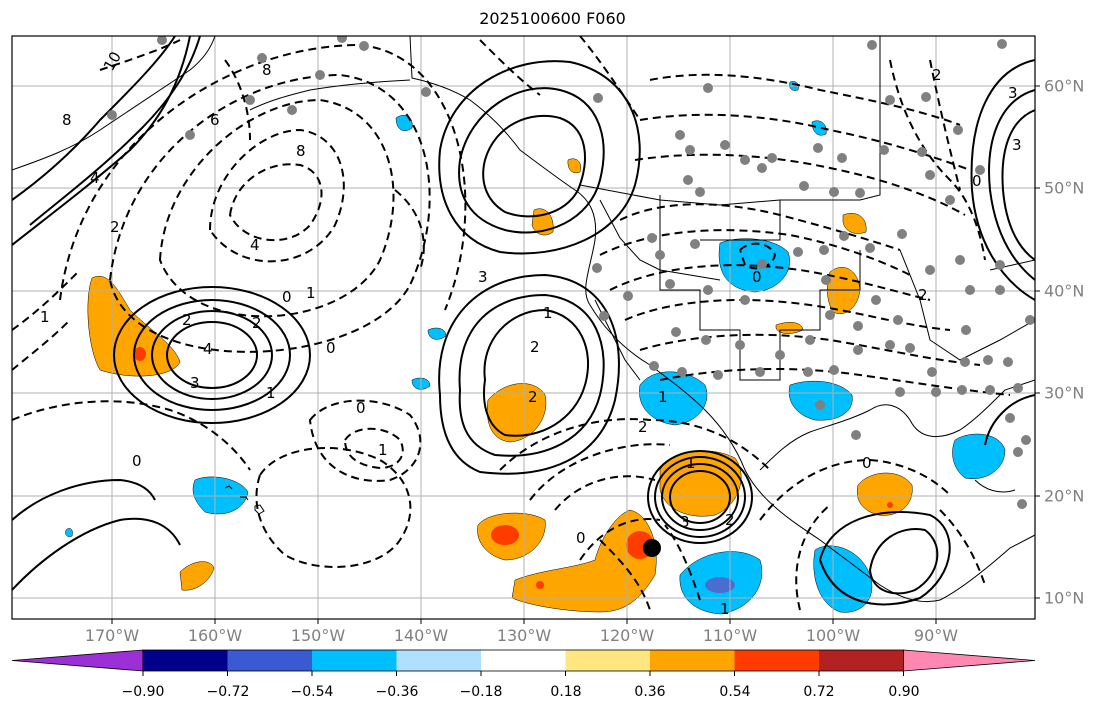 This screenshot has height=712, width=1105. I want to click on hawaii-islands, so click(244, 500).